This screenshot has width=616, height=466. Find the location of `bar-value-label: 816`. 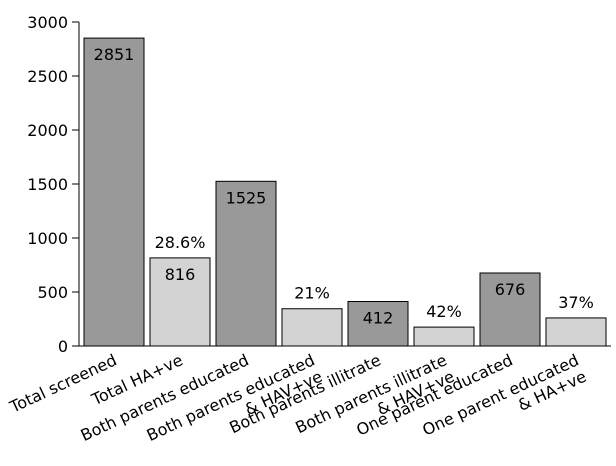

bar-value-label: 816 is located at coordinates (180, 274).